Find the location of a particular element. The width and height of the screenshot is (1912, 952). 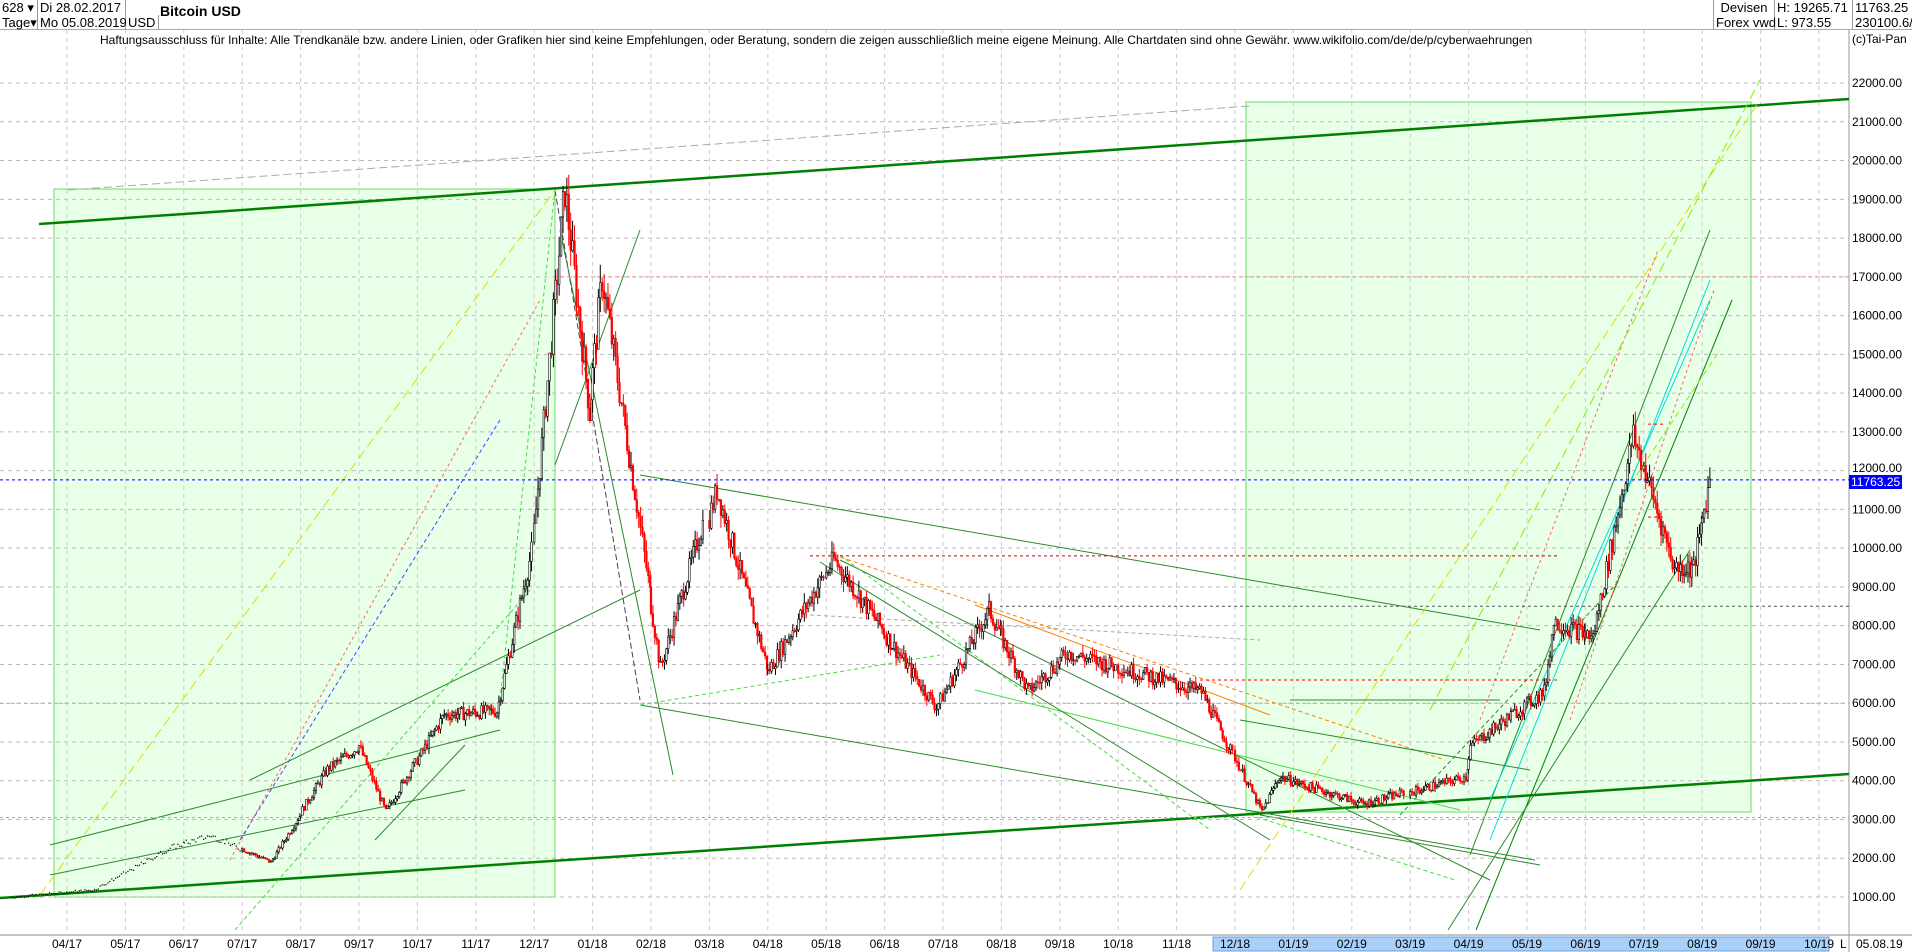

last-price-marker: 11763.25 is located at coordinates (1876, 481).